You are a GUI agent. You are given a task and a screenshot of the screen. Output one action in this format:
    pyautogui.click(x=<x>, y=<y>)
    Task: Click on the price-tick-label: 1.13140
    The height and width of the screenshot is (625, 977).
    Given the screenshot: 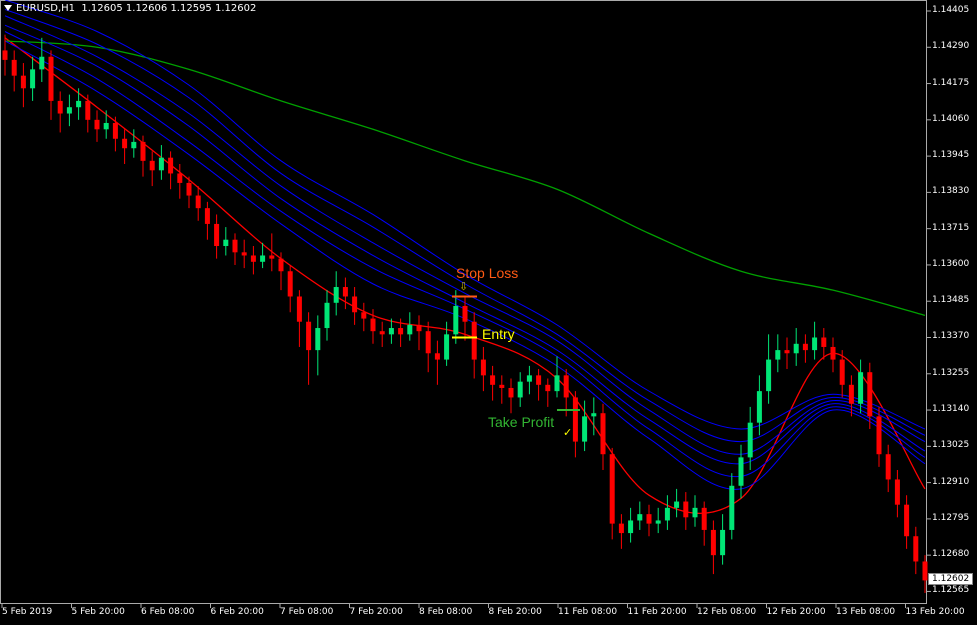 What is the action you would take?
    pyautogui.click(x=951, y=409)
    